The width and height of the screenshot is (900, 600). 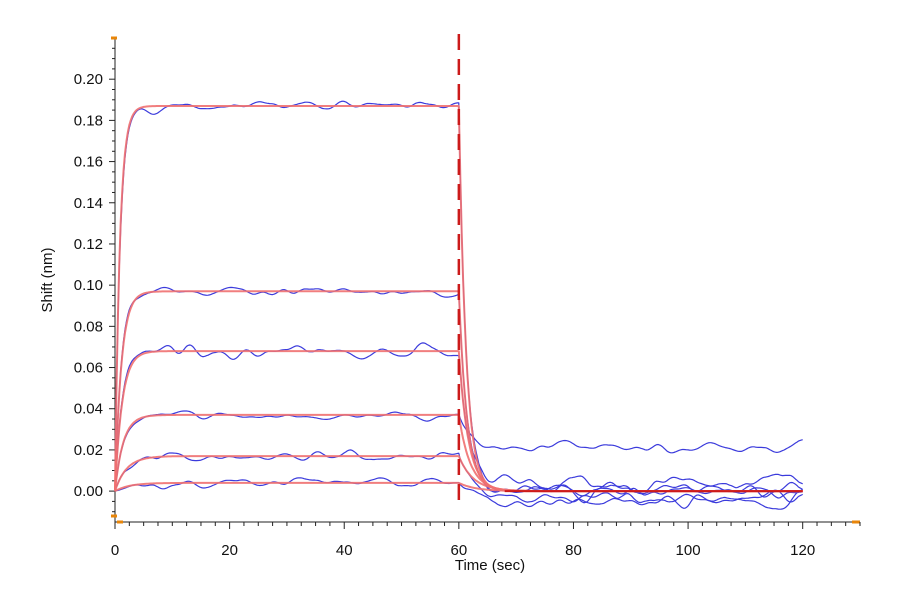 I want to click on x-axis-title: Time (sec), so click(x=490, y=565).